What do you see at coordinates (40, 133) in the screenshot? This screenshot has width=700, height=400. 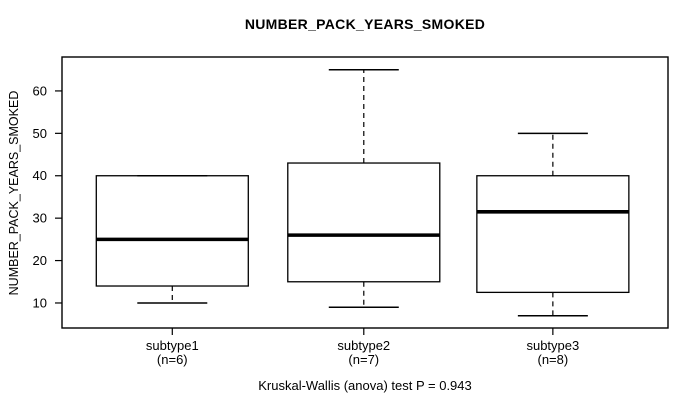 I see `y-tick-label: 50` at bounding box center [40, 133].